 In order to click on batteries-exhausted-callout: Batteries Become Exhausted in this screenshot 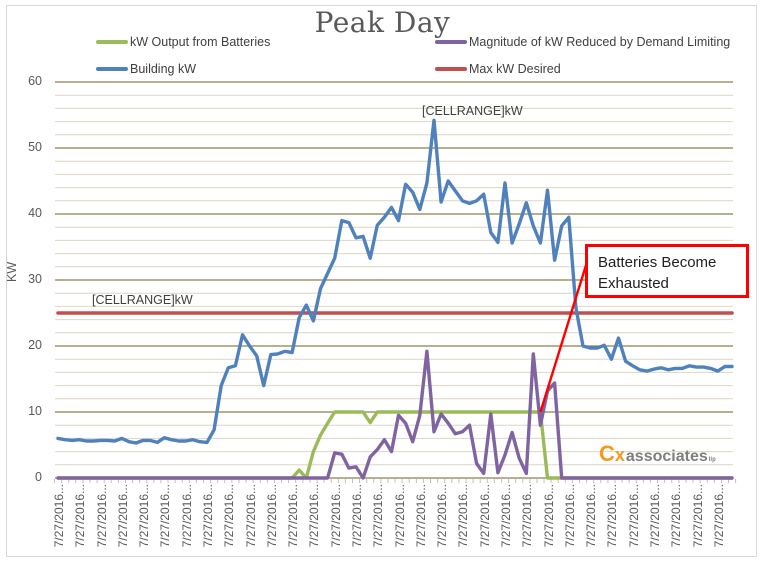, I will do `click(667, 271)`.